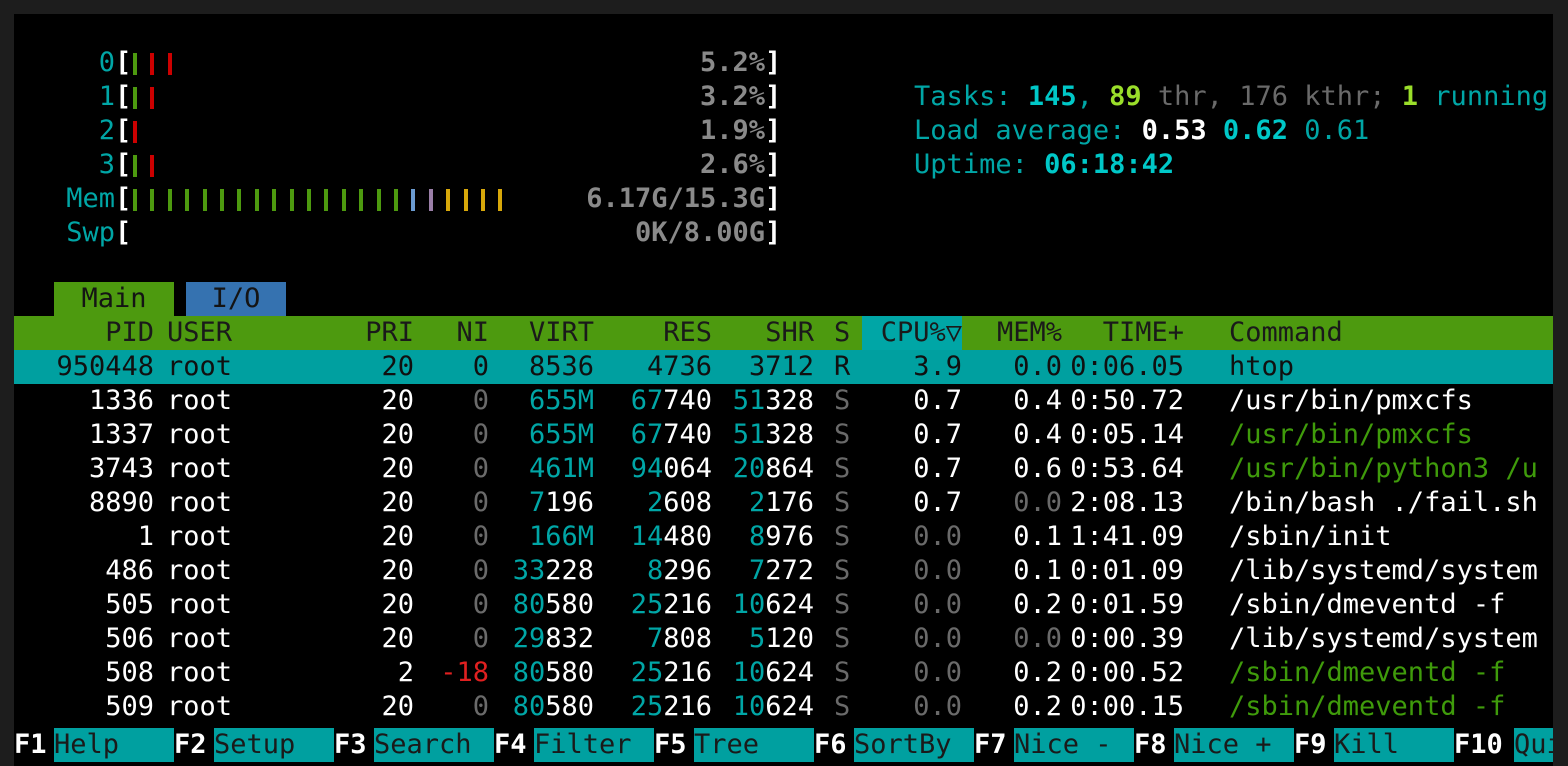  What do you see at coordinates (1029, 332) in the screenshot?
I see `column-header-mem: MEM%` at bounding box center [1029, 332].